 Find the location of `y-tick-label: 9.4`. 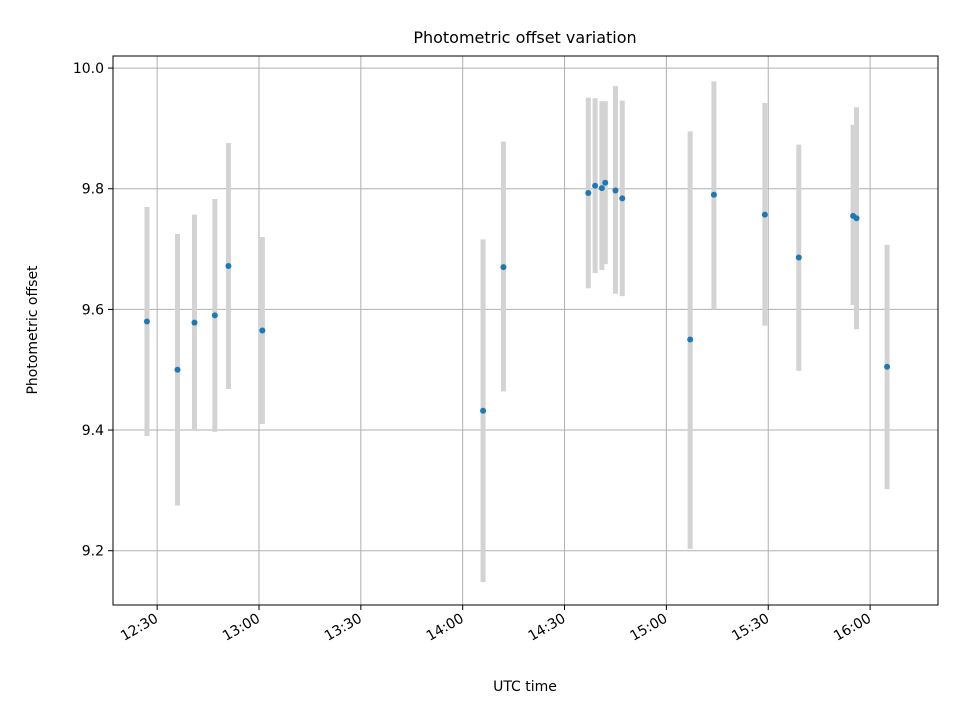

y-tick-label: 9.4 is located at coordinates (93, 431).